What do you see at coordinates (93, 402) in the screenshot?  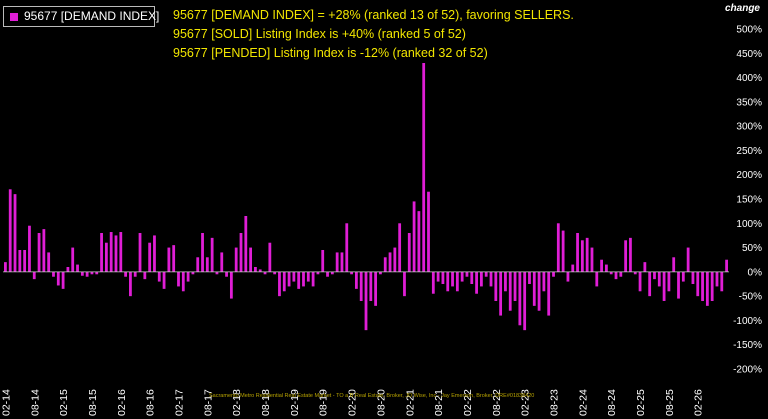 I see `x-tick-label: 08-15` at bounding box center [93, 402].